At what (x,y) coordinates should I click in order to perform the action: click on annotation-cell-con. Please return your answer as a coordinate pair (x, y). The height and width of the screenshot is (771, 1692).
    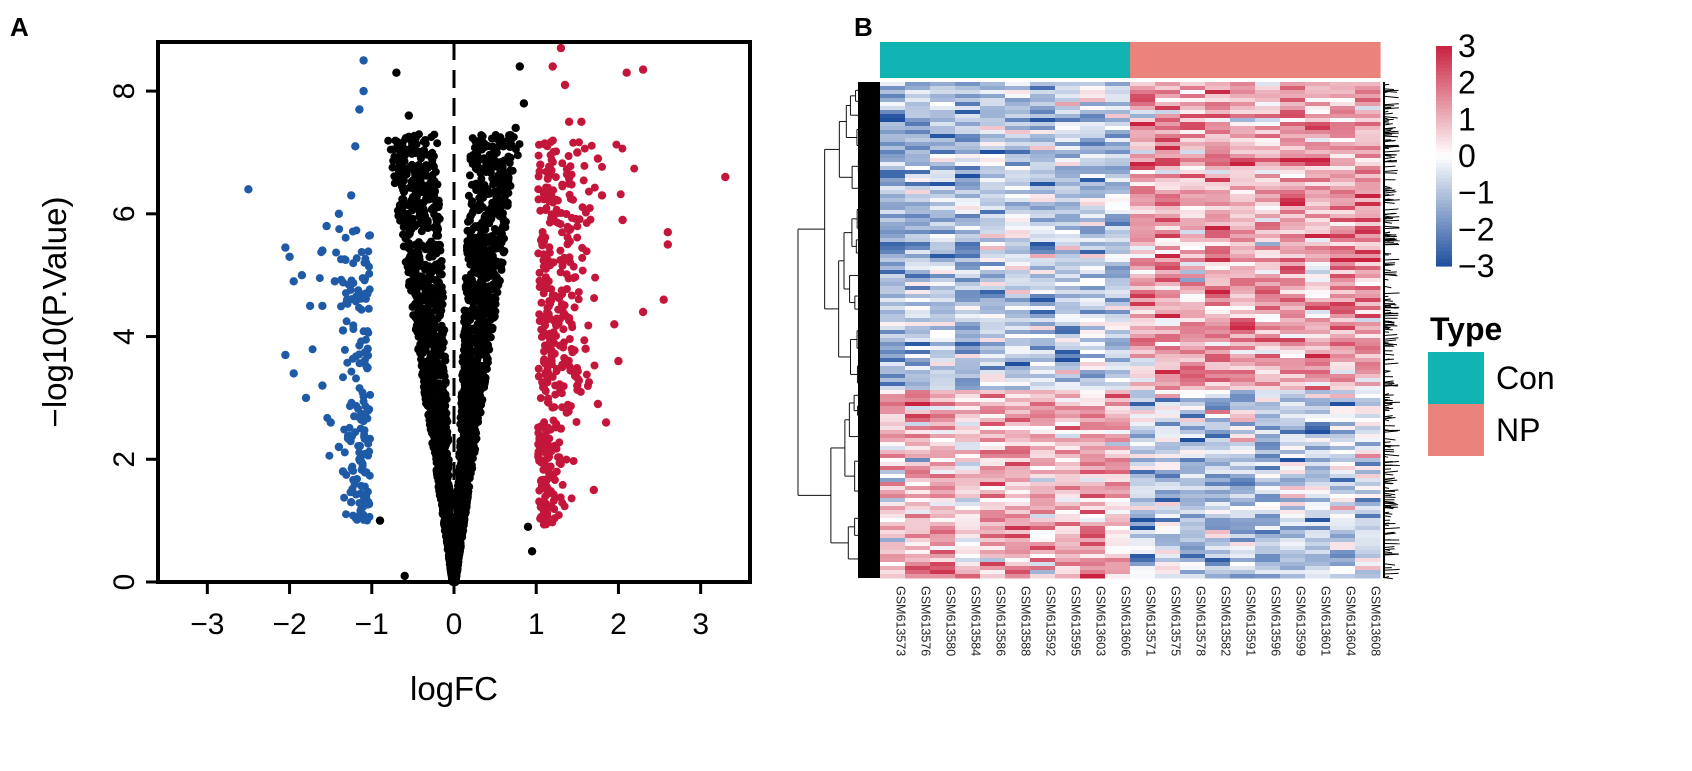
    Looking at the image, I should click on (1068, 60).